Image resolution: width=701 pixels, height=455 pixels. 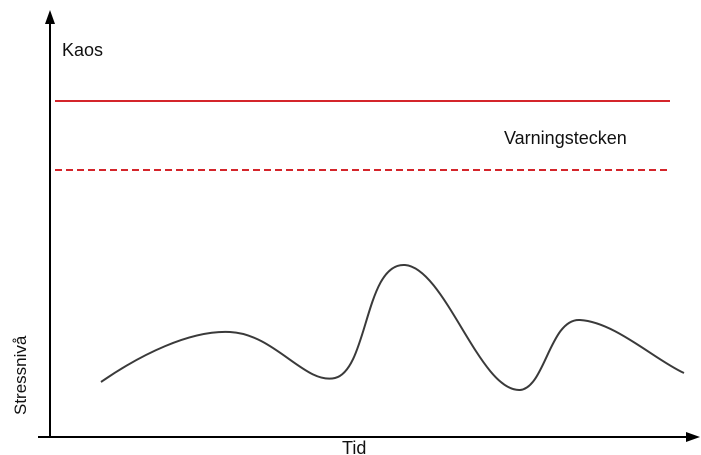 I want to click on warning-label: Varningstecken, so click(x=565, y=138).